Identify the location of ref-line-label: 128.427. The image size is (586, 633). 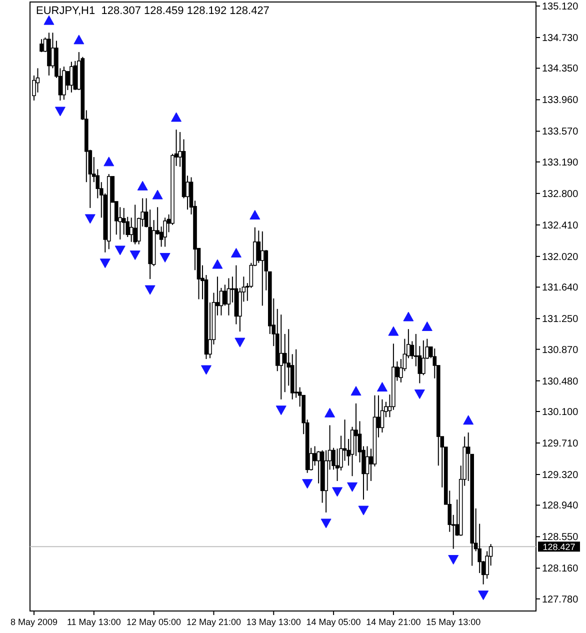
(559, 547).